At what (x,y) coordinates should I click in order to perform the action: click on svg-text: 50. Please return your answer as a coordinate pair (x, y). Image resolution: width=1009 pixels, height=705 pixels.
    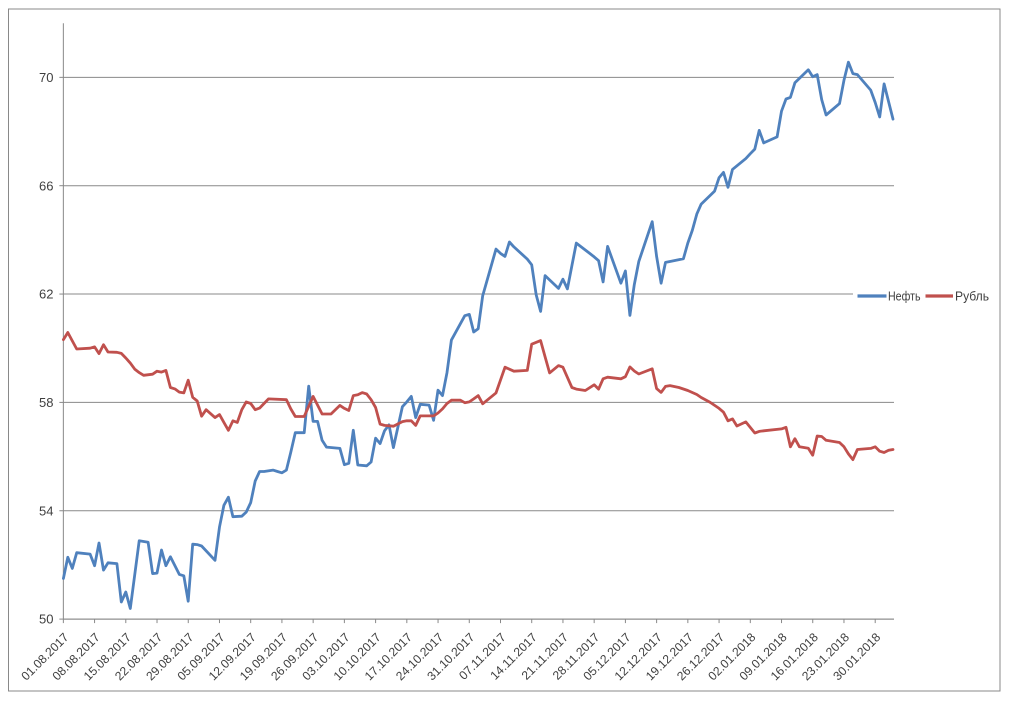
    Looking at the image, I should click on (46, 619).